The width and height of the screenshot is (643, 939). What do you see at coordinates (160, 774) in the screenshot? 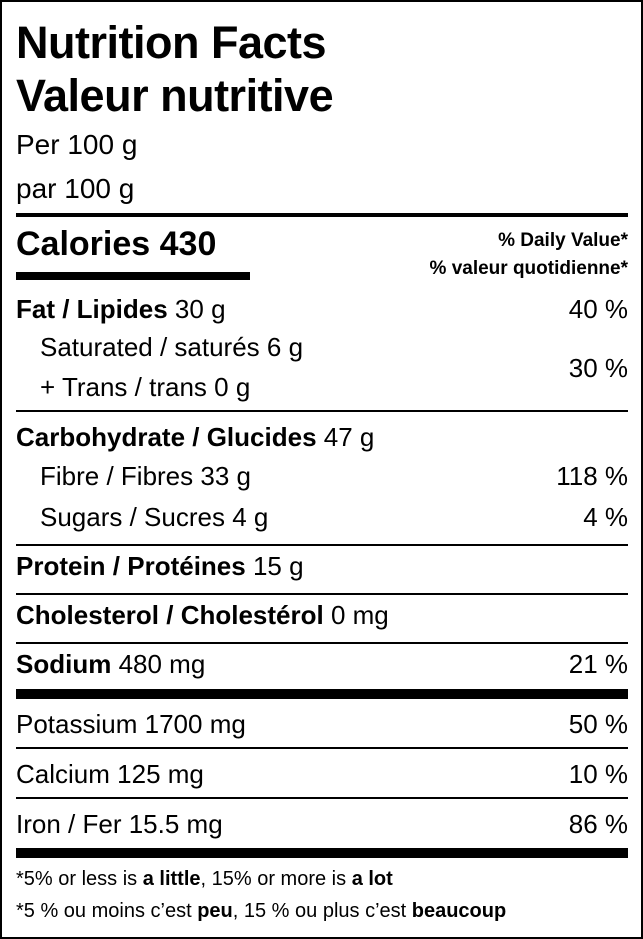
I see `calcium-amount: 125 mg` at bounding box center [160, 774].